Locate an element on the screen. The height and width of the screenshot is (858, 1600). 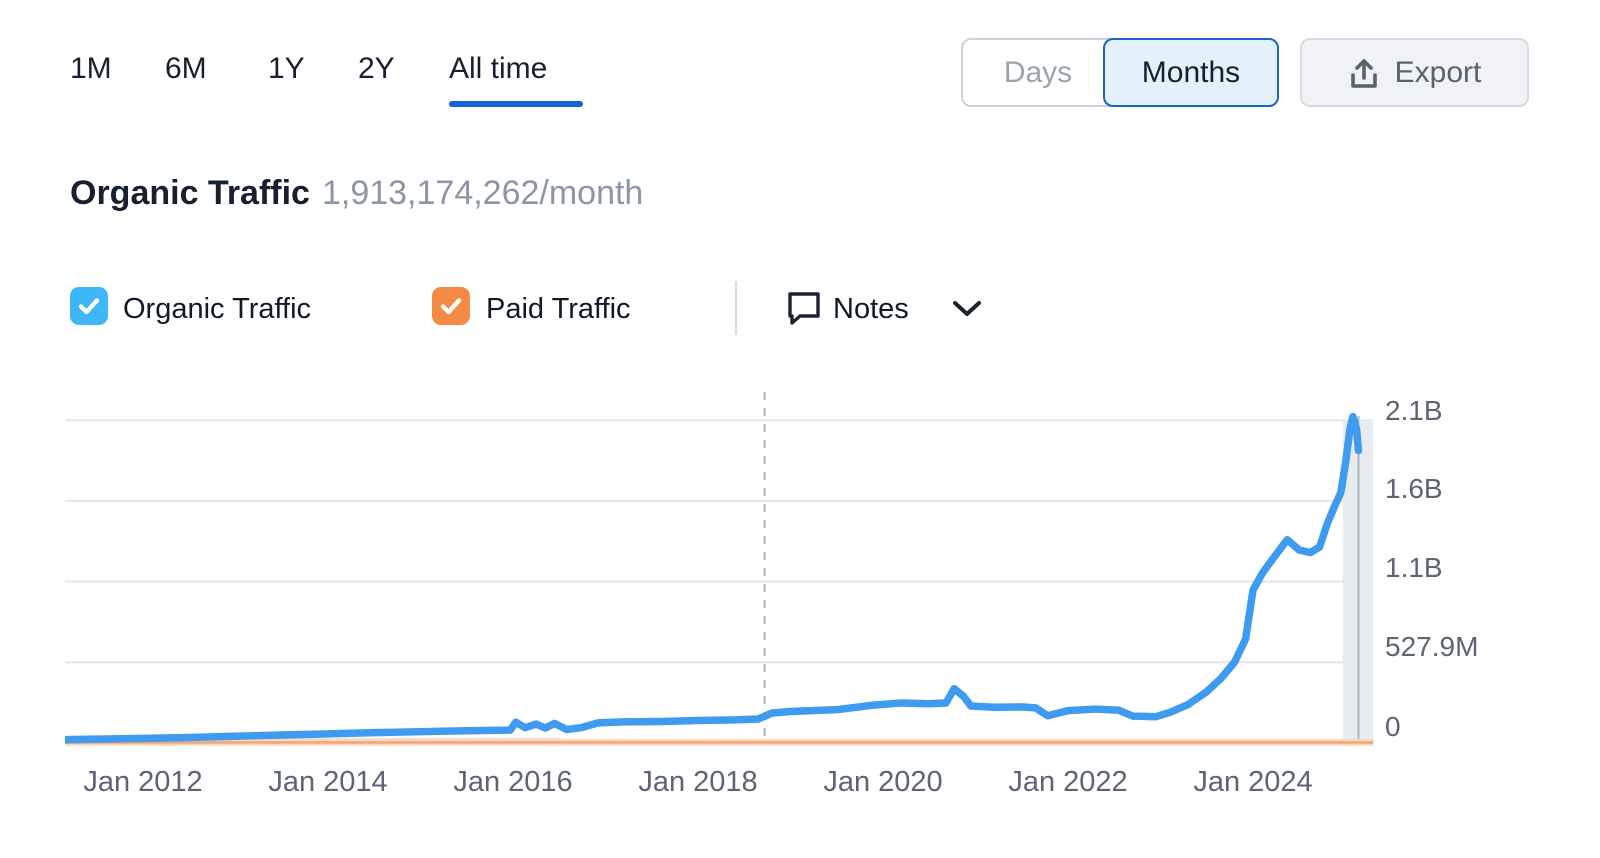
export-button: Export is located at coordinates (1414, 72).